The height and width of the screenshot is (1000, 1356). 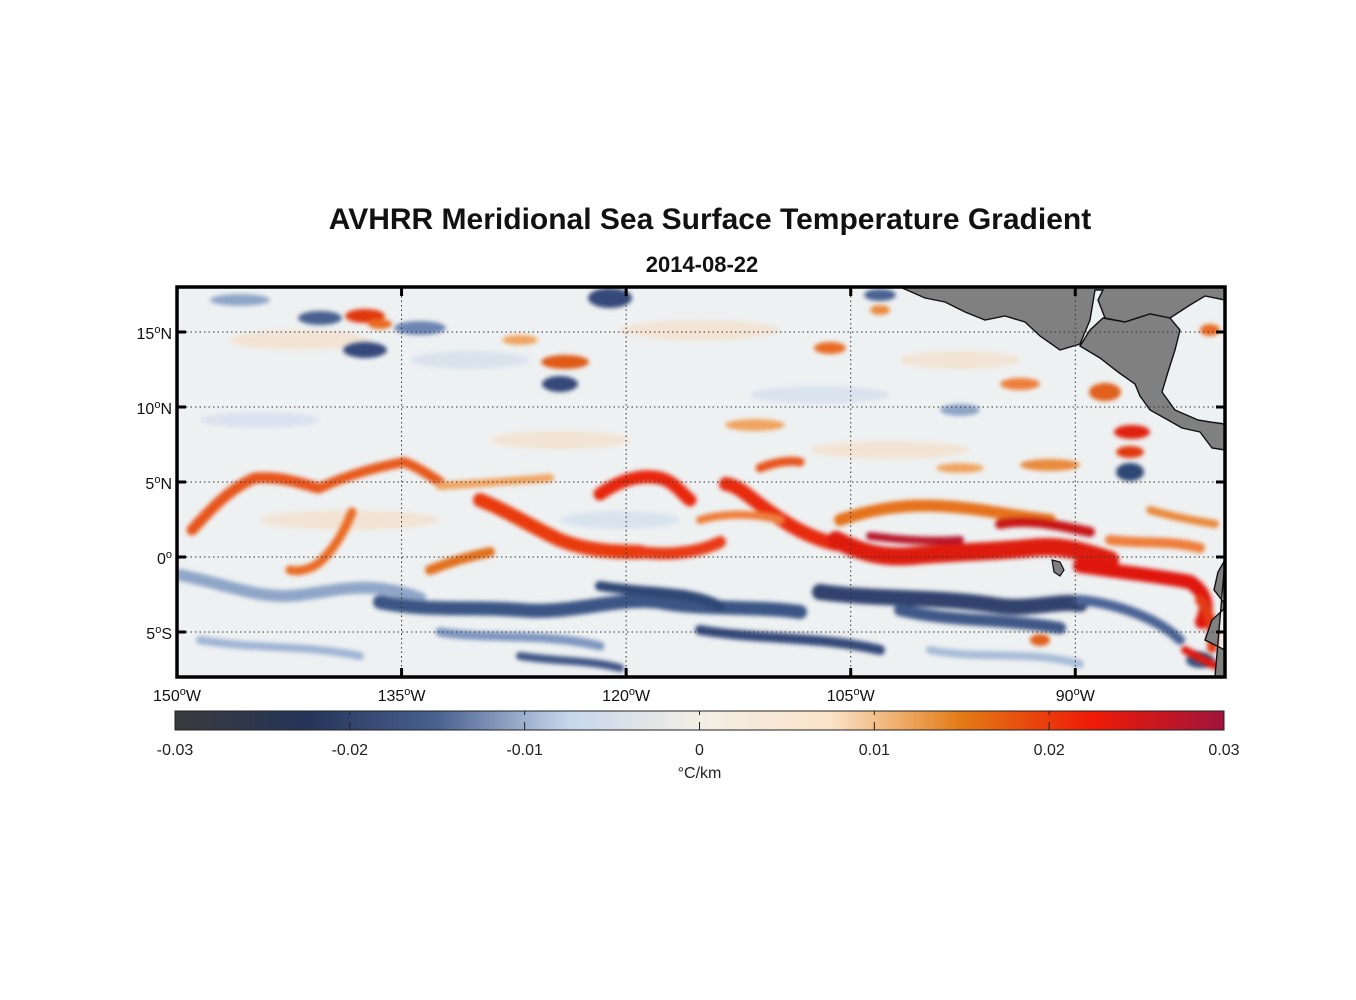 What do you see at coordinates (699, 750) in the screenshot?
I see `colorbar-tick-label: 0` at bounding box center [699, 750].